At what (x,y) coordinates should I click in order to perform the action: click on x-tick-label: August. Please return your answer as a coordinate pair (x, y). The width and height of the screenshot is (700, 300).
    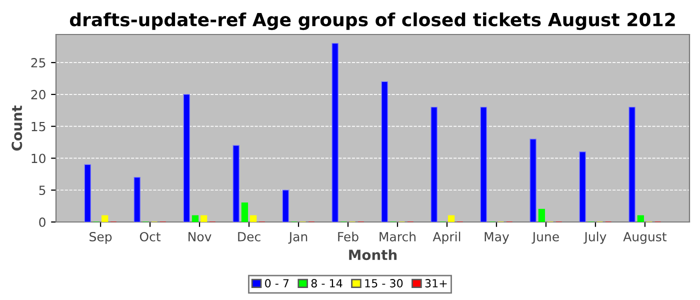
    Looking at the image, I should click on (645, 238).